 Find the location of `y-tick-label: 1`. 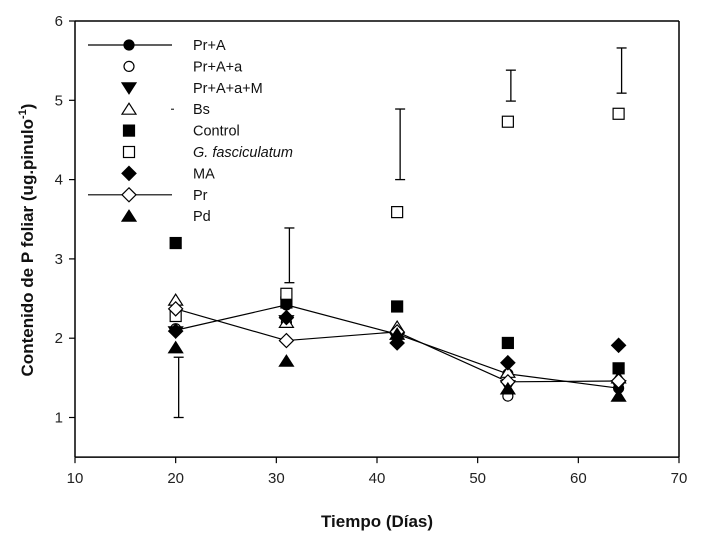

y-tick-label: 1 is located at coordinates (59, 418).